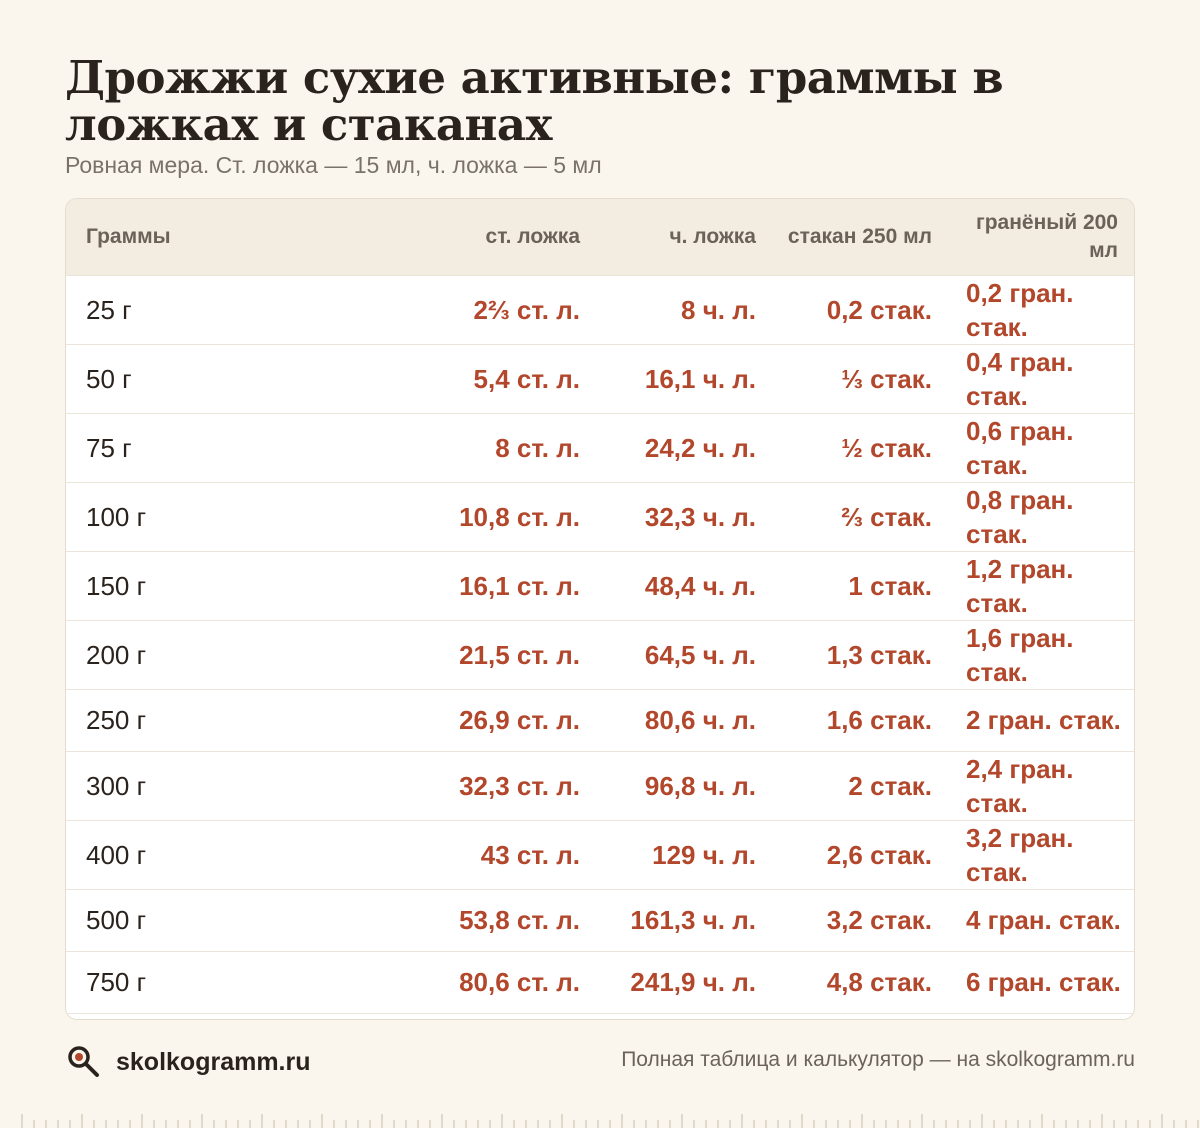 The height and width of the screenshot is (1128, 1200). What do you see at coordinates (1020, 654) in the screenshot?
I see `cell-faceted-glass-200: 1,6 гран. стак.` at bounding box center [1020, 654].